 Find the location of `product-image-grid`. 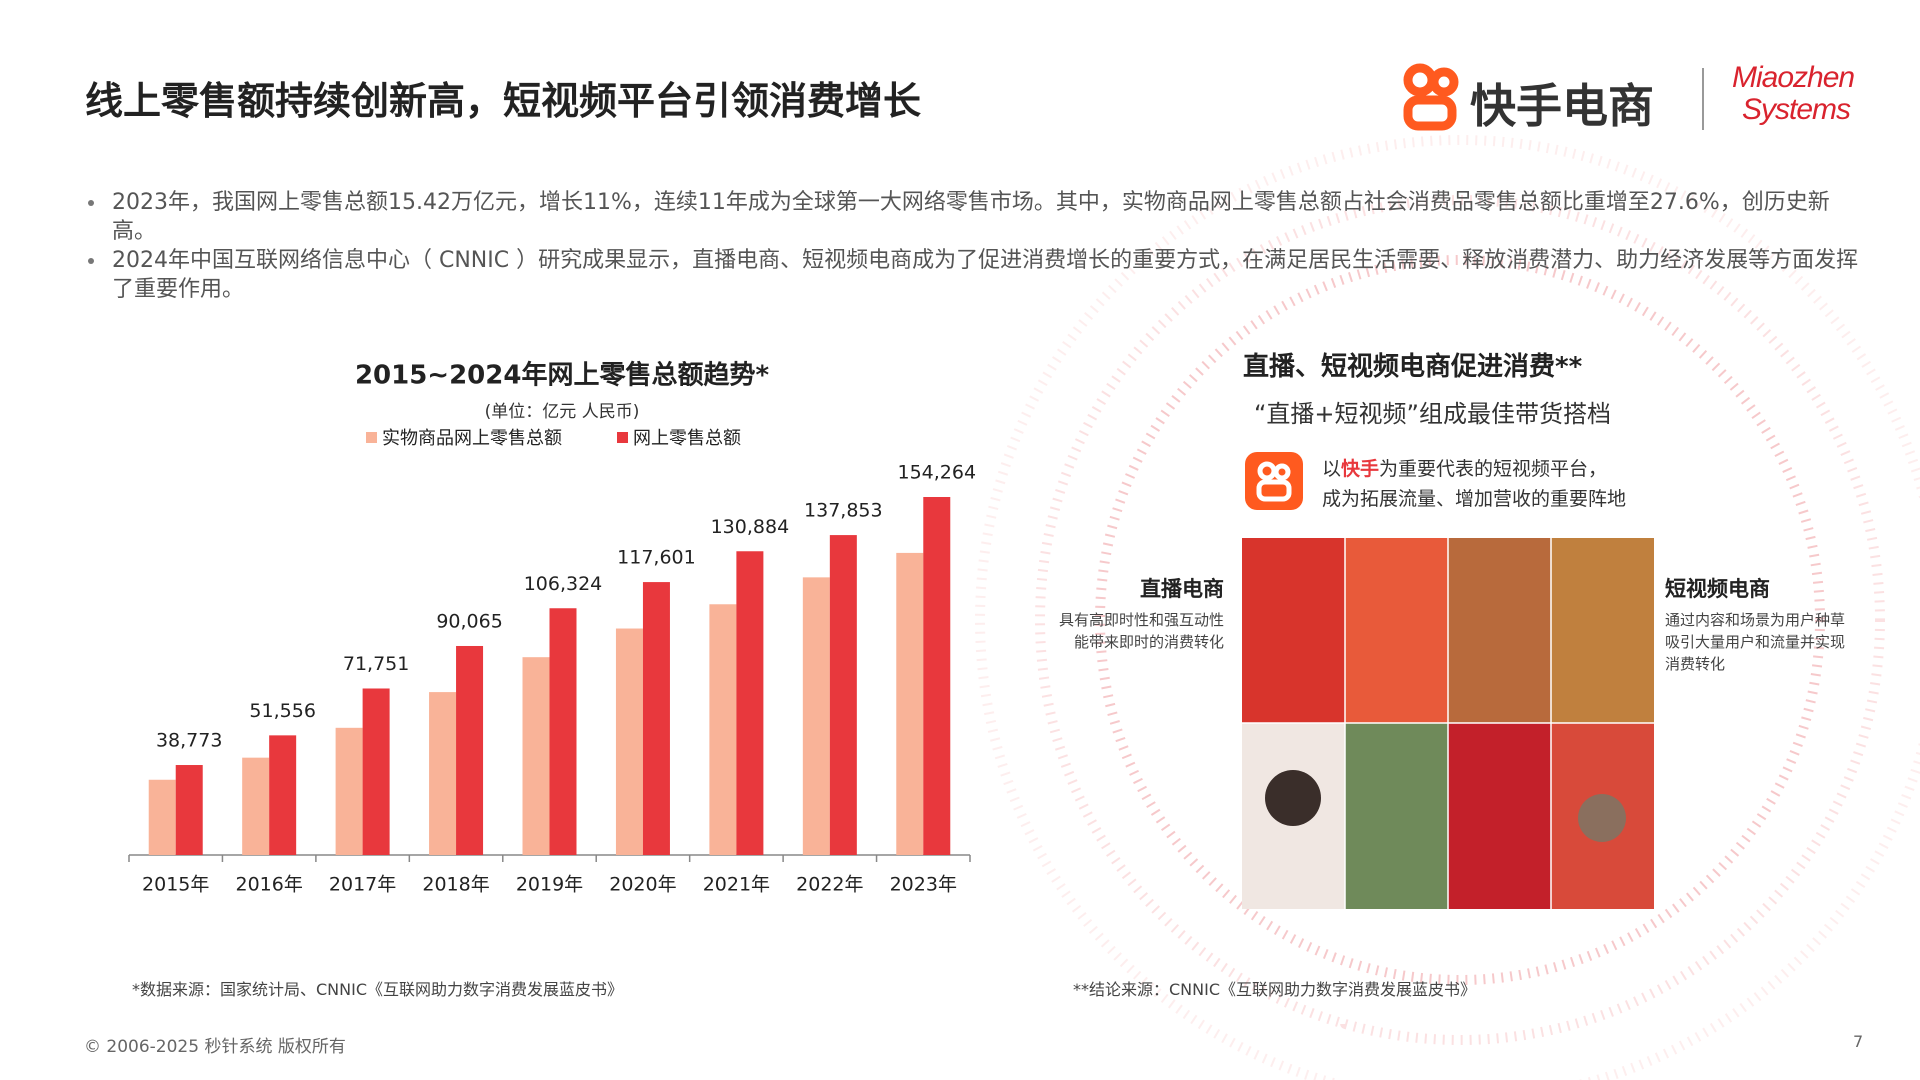

product-image-grid is located at coordinates (1448, 723).